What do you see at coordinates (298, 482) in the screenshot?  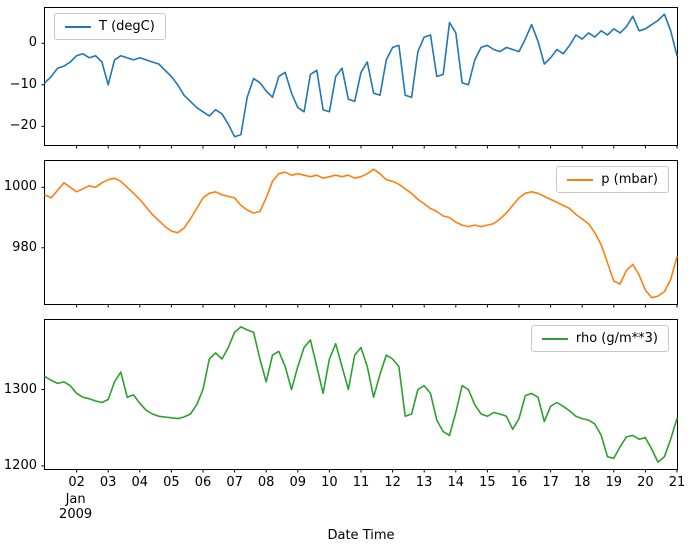 I see `x-tick-label: 09` at bounding box center [298, 482].